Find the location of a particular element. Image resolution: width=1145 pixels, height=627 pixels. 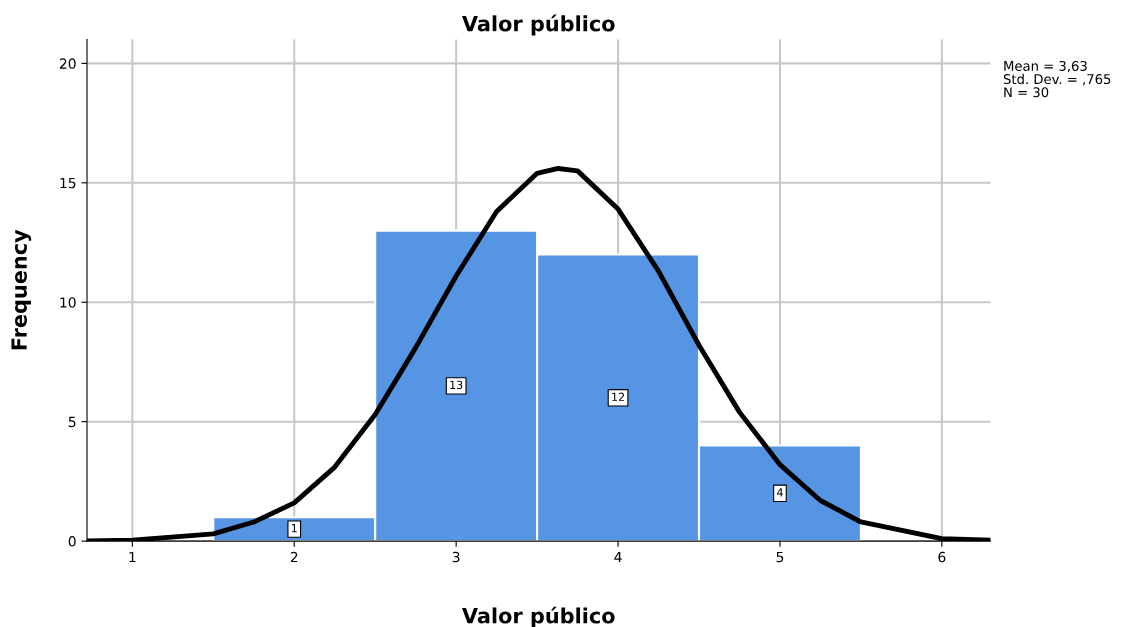

text: N = 30 is located at coordinates (1026, 92).